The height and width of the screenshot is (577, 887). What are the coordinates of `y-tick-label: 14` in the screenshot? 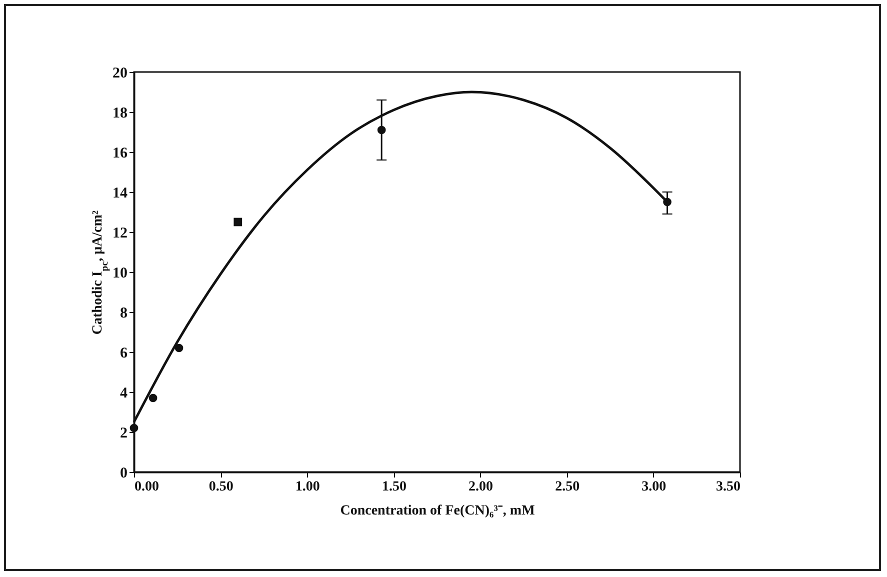 It's located at (120, 194).